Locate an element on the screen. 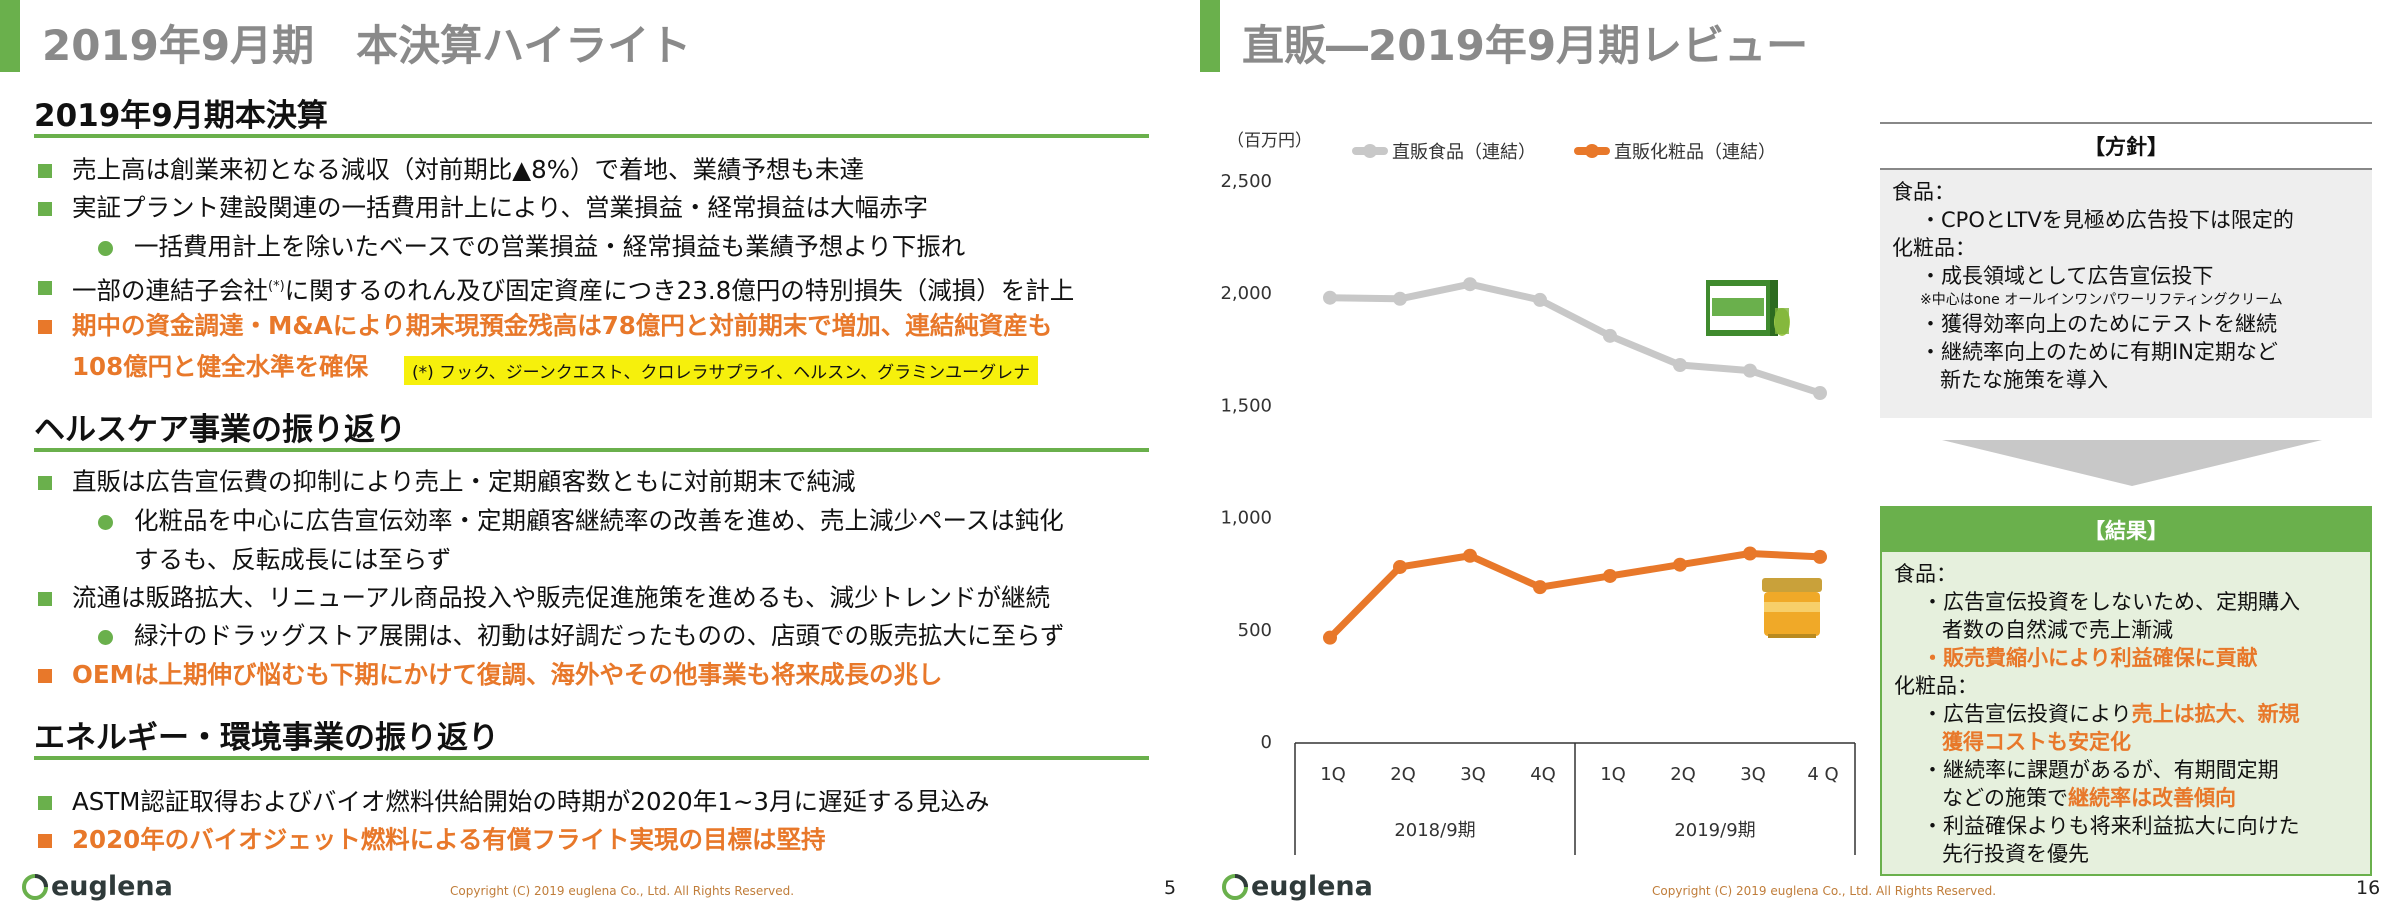 The width and height of the screenshot is (2400, 910). y-tick-label: 2,500 is located at coordinates (1246, 181).